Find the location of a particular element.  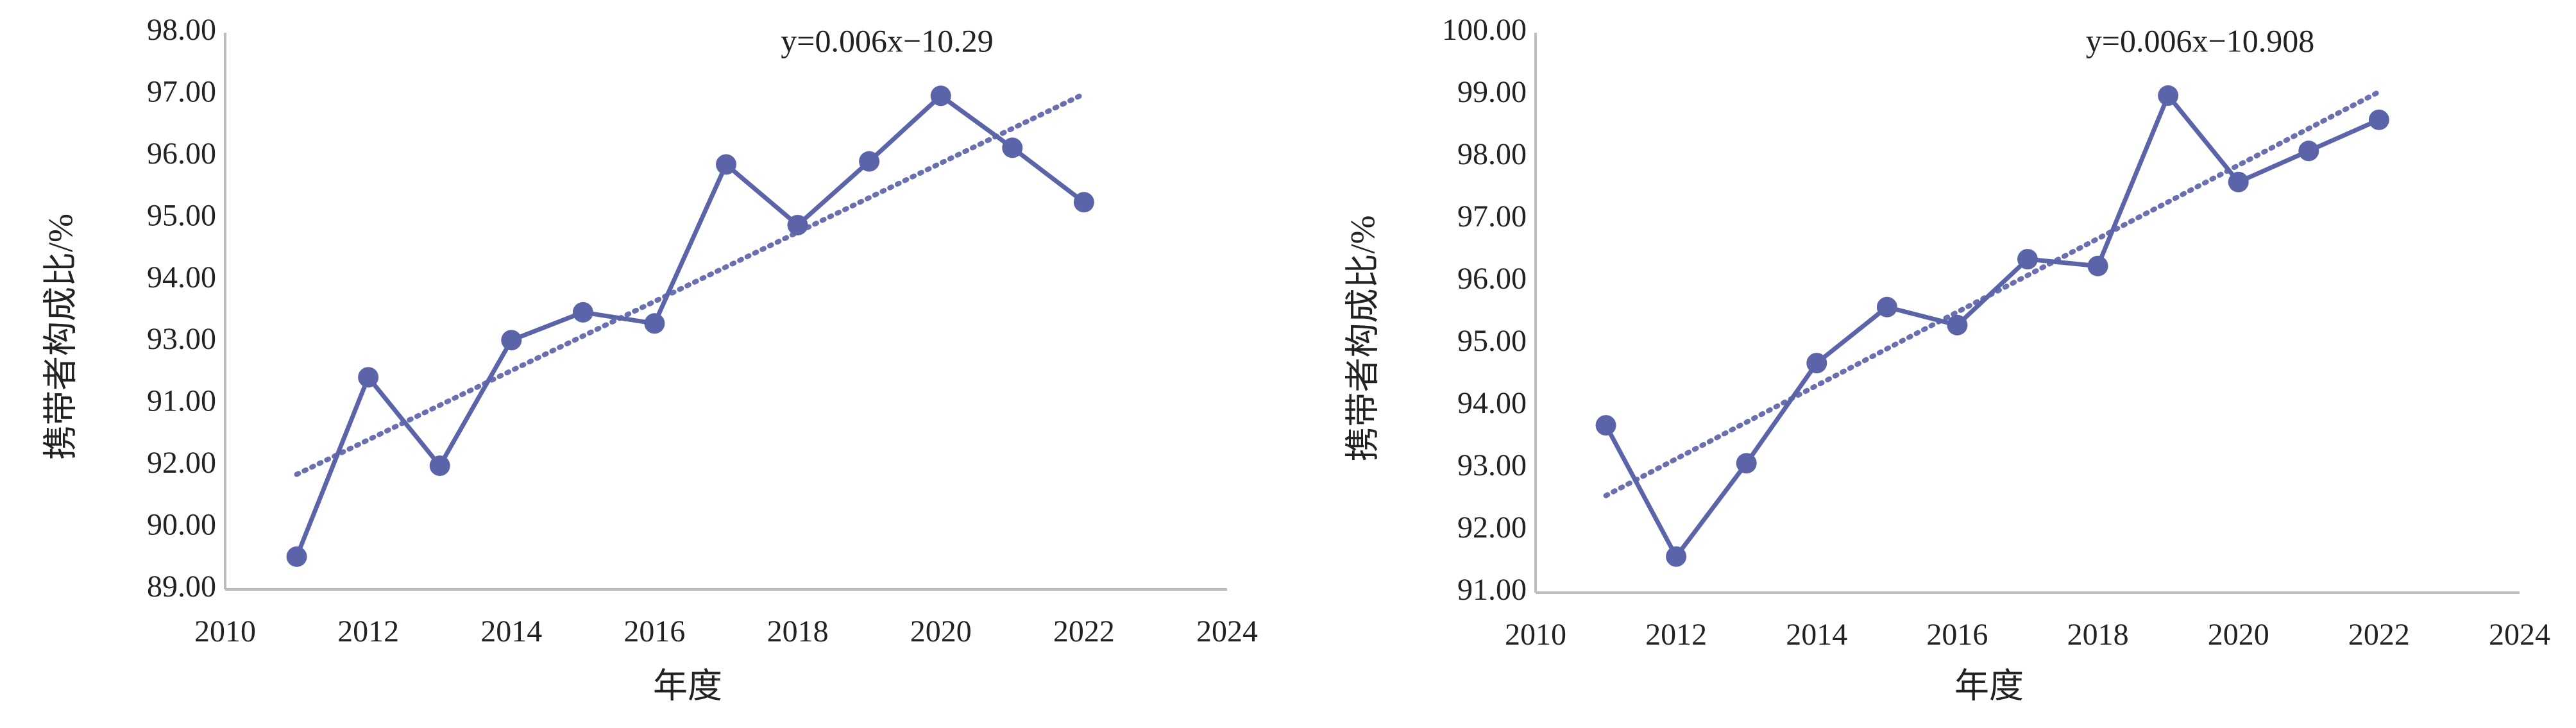

y-tick-label: 90.00 is located at coordinates (181, 525).